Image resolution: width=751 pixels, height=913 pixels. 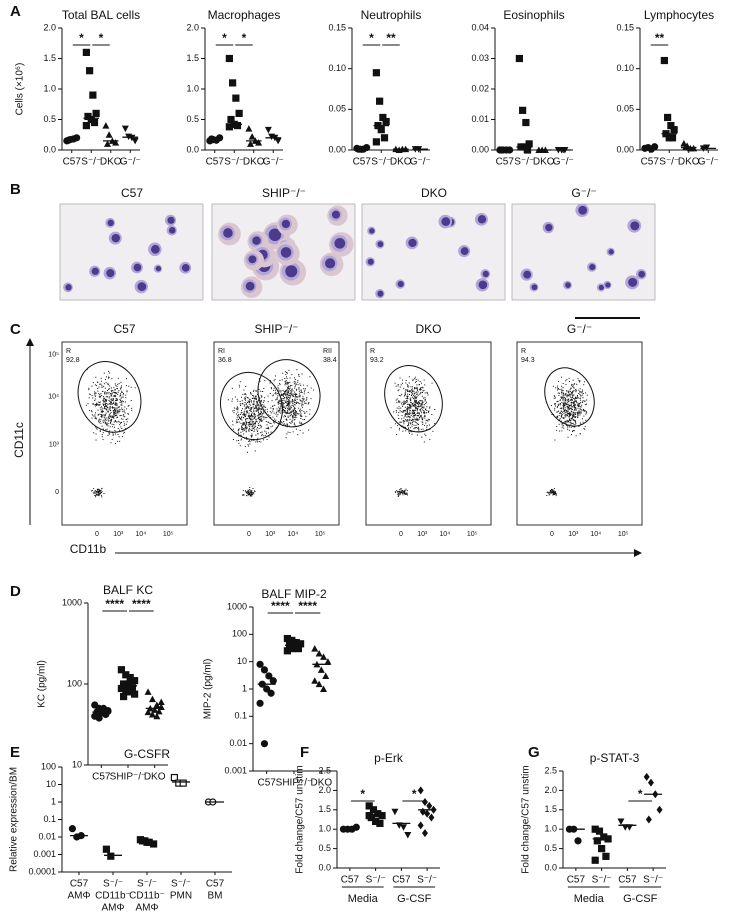 What do you see at coordinates (528, 360) in the screenshot?
I see `gate-value: 94.3` at bounding box center [528, 360].